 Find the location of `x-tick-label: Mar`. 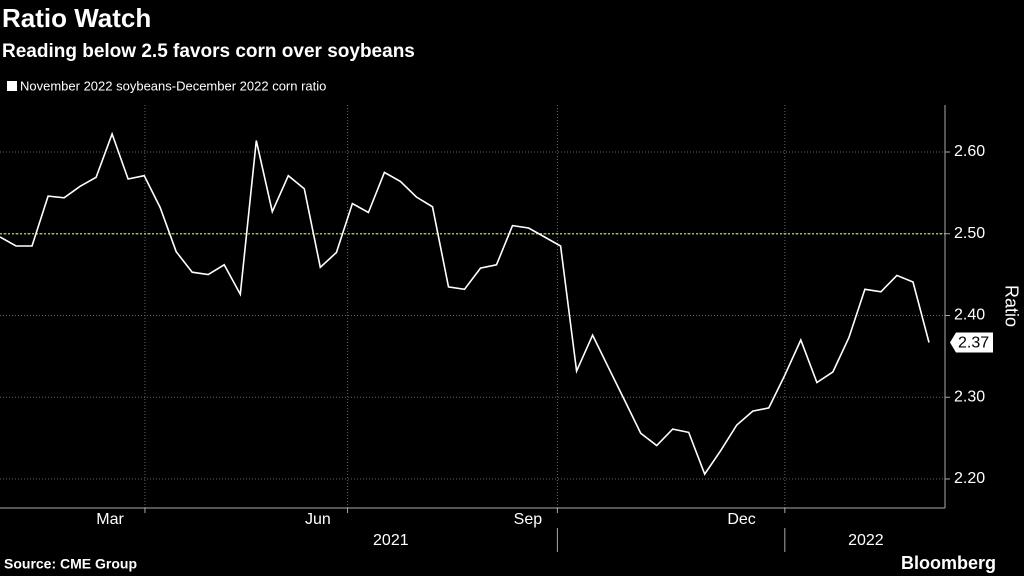

x-tick-label: Mar is located at coordinates (110, 519).